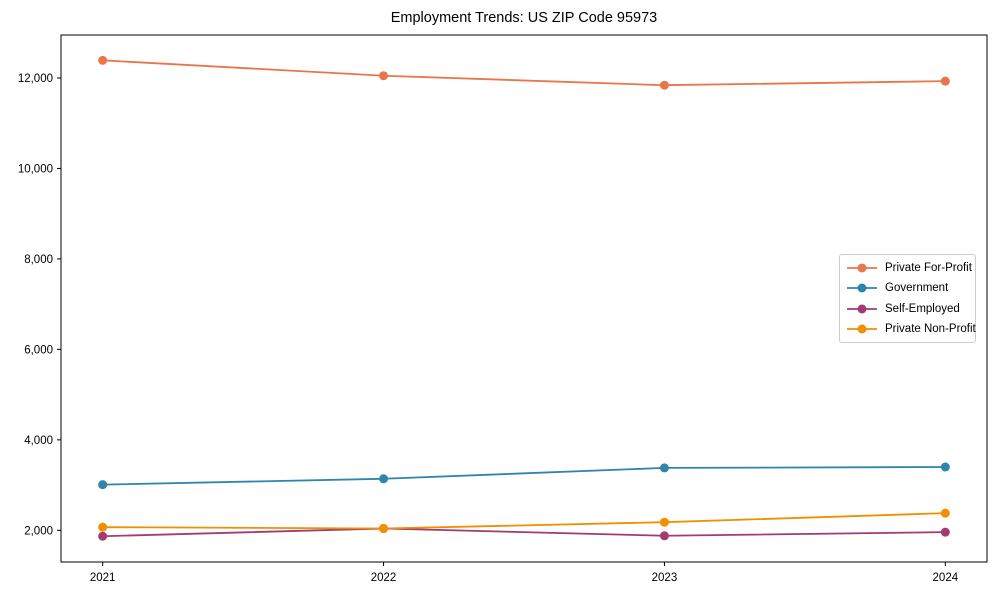  Describe the element at coordinates (862, 329) in the screenshot. I see `legend-marker-private-non-profit` at that location.